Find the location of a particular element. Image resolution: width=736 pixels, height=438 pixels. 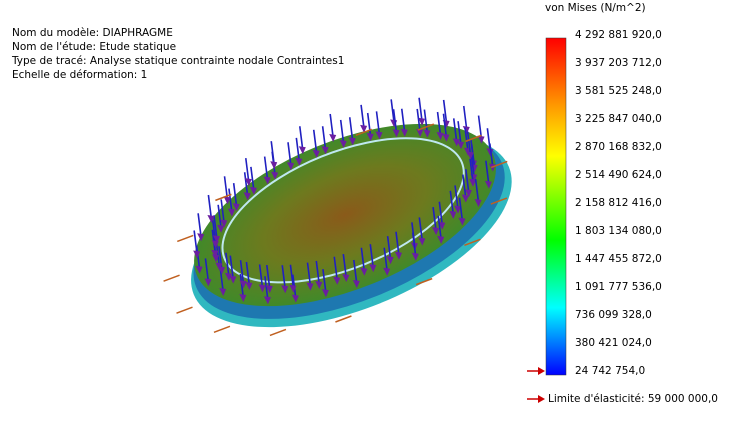

legend-label: 1 447 455 872,0 is located at coordinates (618, 259).